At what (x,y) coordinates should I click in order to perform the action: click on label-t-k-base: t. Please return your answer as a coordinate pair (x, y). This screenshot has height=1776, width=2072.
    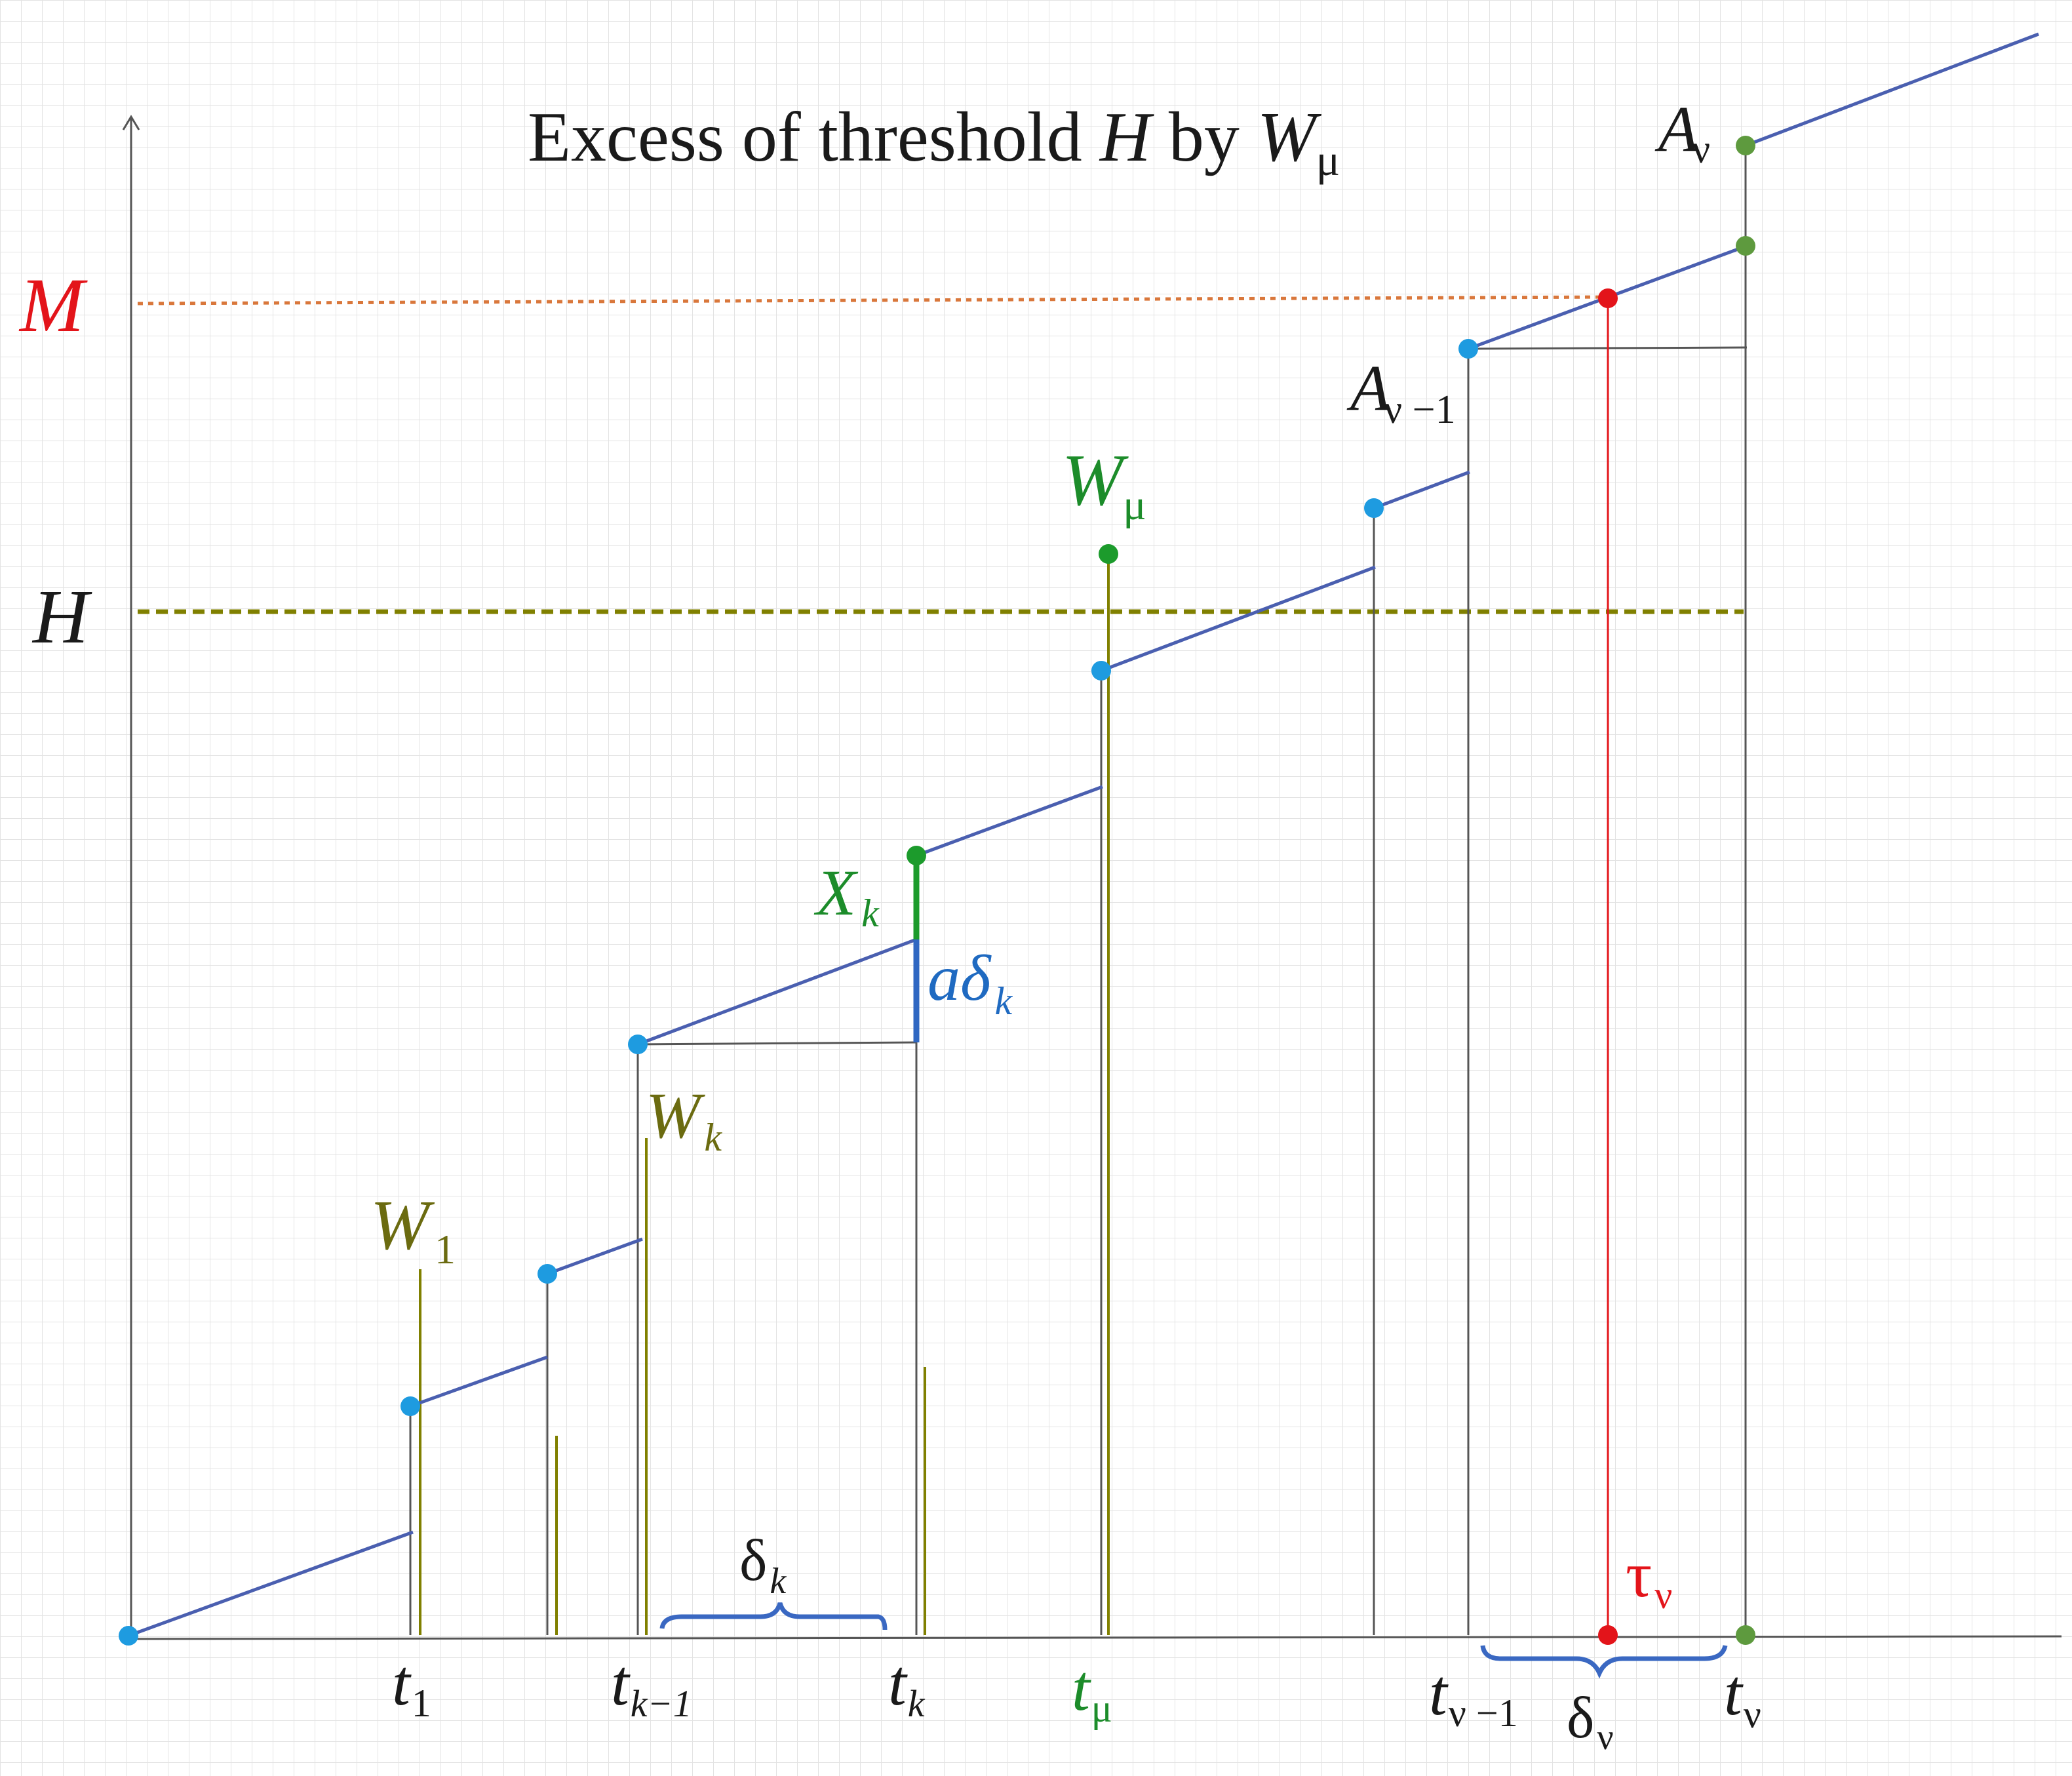
    Looking at the image, I should click on (898, 1683).